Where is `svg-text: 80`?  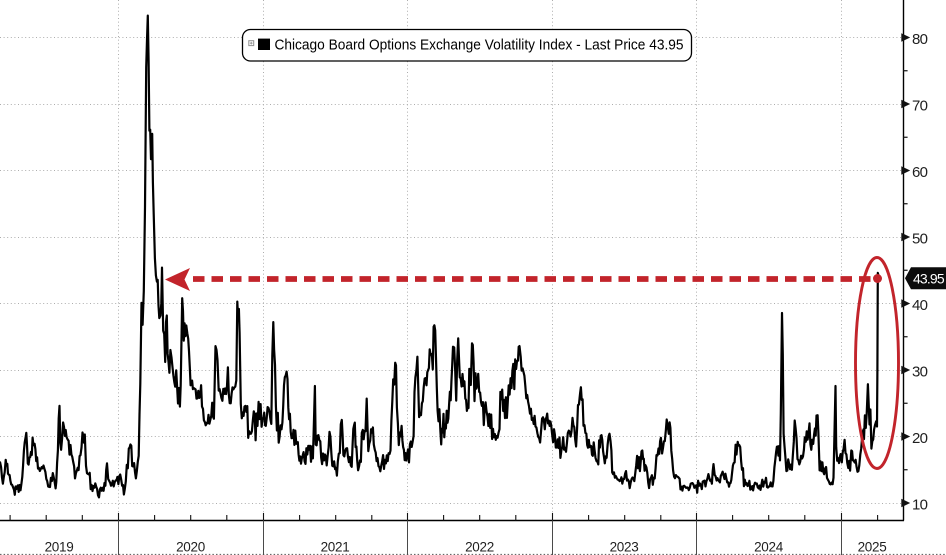 svg-text: 80 is located at coordinates (920, 39).